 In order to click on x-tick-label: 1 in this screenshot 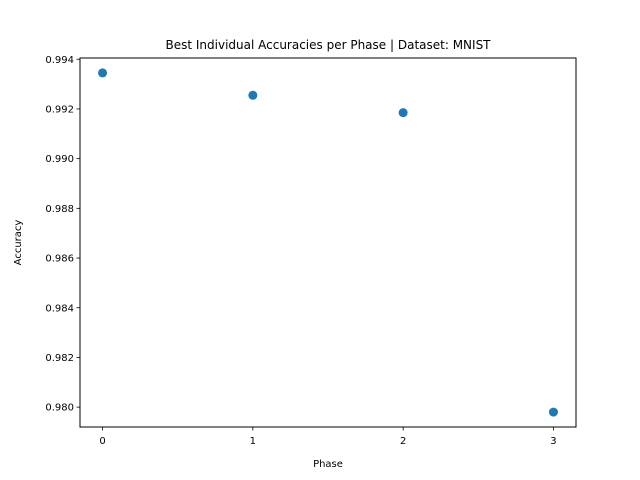, I will do `click(253, 441)`.